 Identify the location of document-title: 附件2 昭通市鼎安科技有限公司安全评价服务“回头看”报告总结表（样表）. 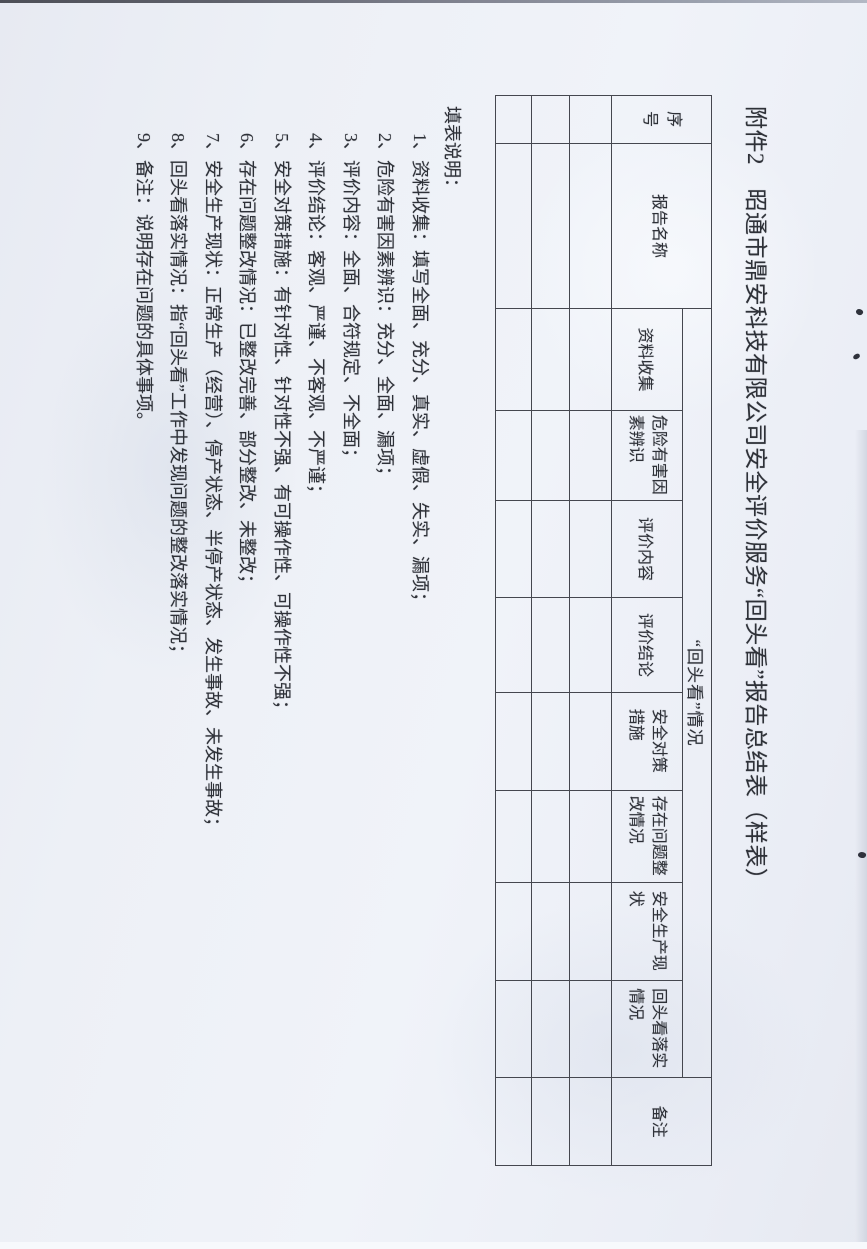
(755, 499).